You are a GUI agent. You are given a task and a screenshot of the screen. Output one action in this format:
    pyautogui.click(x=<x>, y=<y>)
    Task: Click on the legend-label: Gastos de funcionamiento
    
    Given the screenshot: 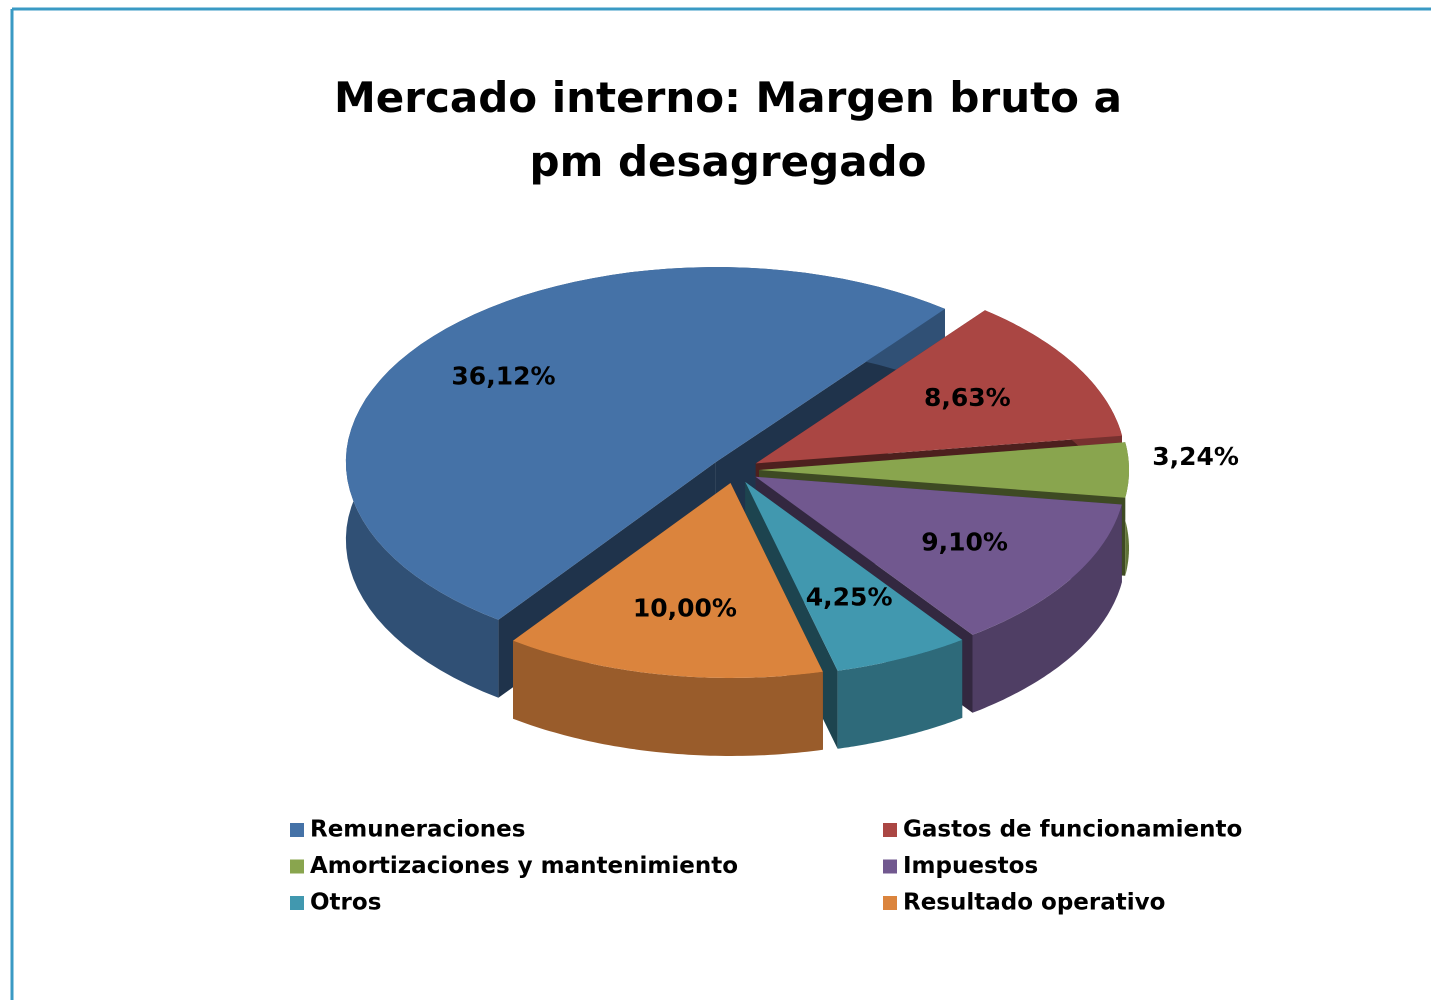 What is the action you would take?
    pyautogui.click(x=1072, y=830)
    